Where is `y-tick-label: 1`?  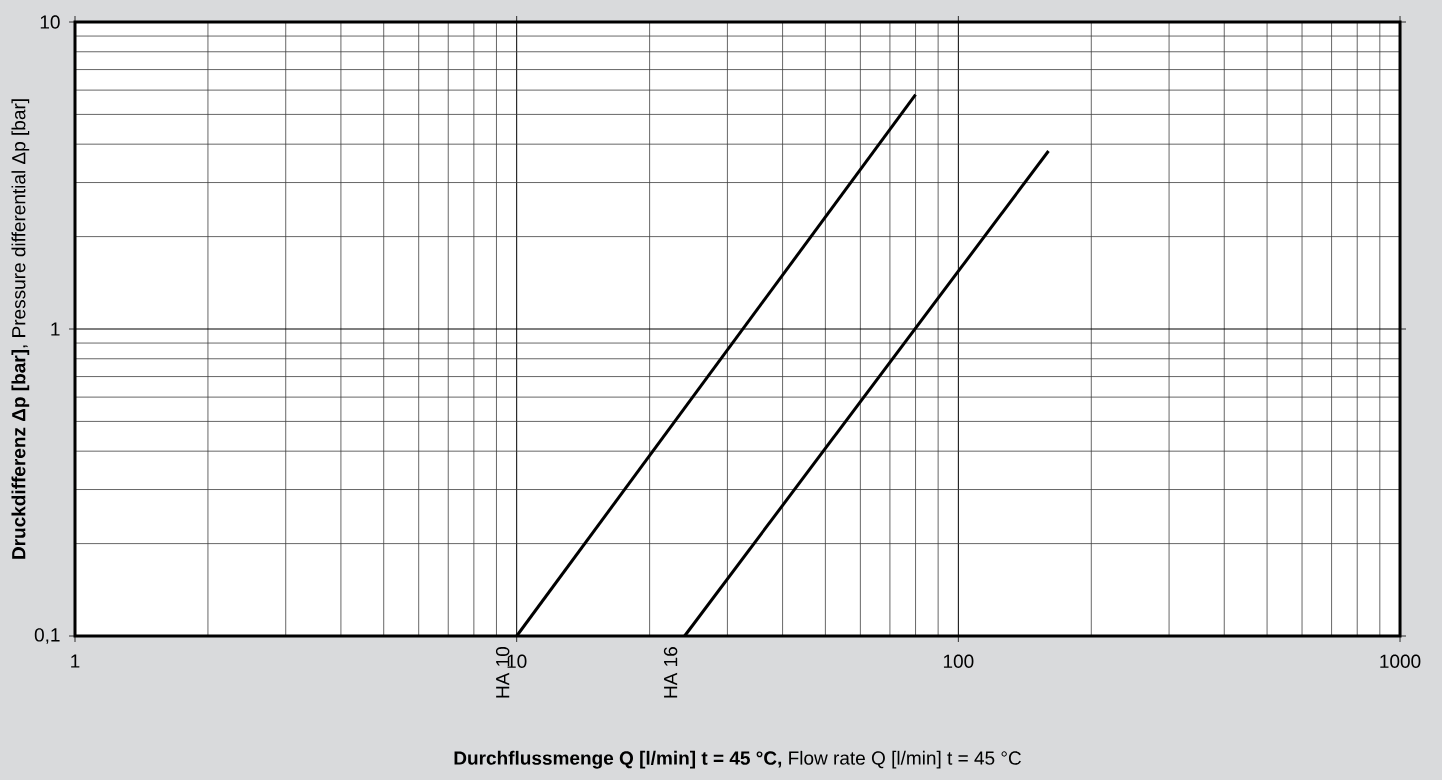 y-tick-label: 1 is located at coordinates (55, 329).